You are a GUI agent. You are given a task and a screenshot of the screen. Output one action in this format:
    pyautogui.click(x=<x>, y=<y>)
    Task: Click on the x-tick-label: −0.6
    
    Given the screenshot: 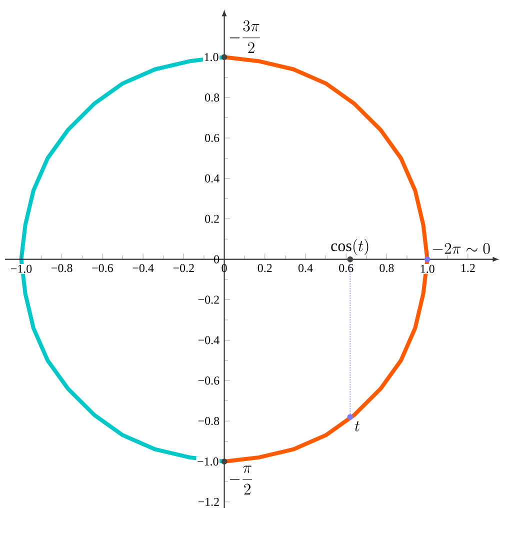 What is the action you would take?
    pyautogui.click(x=102, y=268)
    